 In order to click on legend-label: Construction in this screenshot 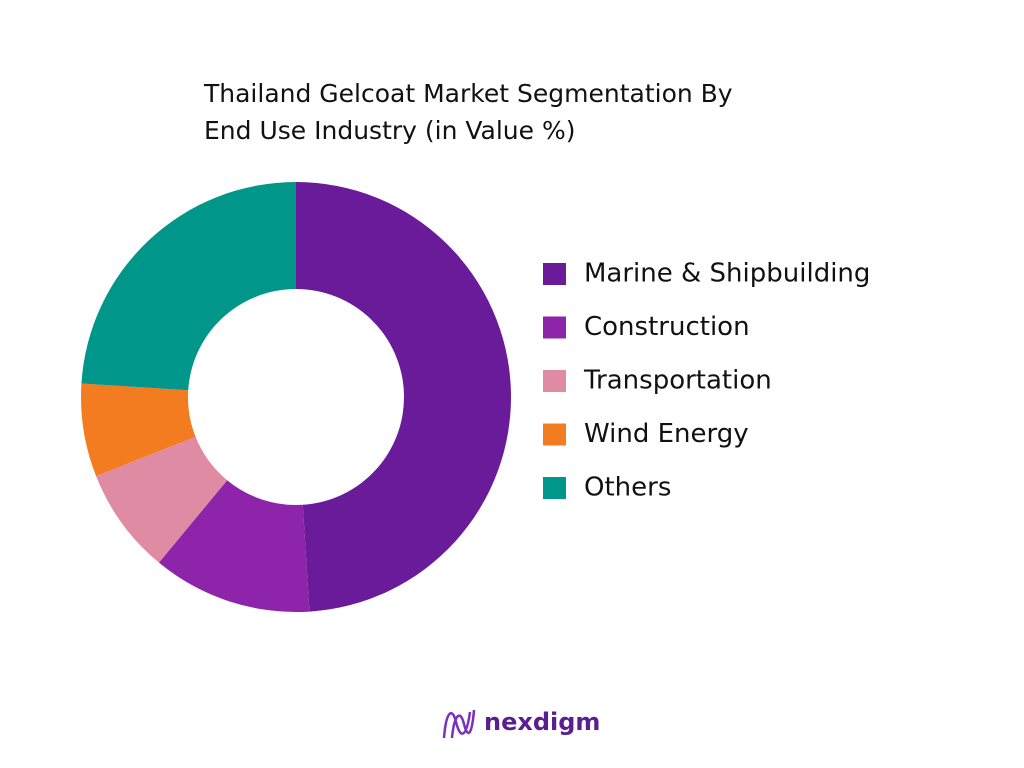, I will do `click(667, 327)`.